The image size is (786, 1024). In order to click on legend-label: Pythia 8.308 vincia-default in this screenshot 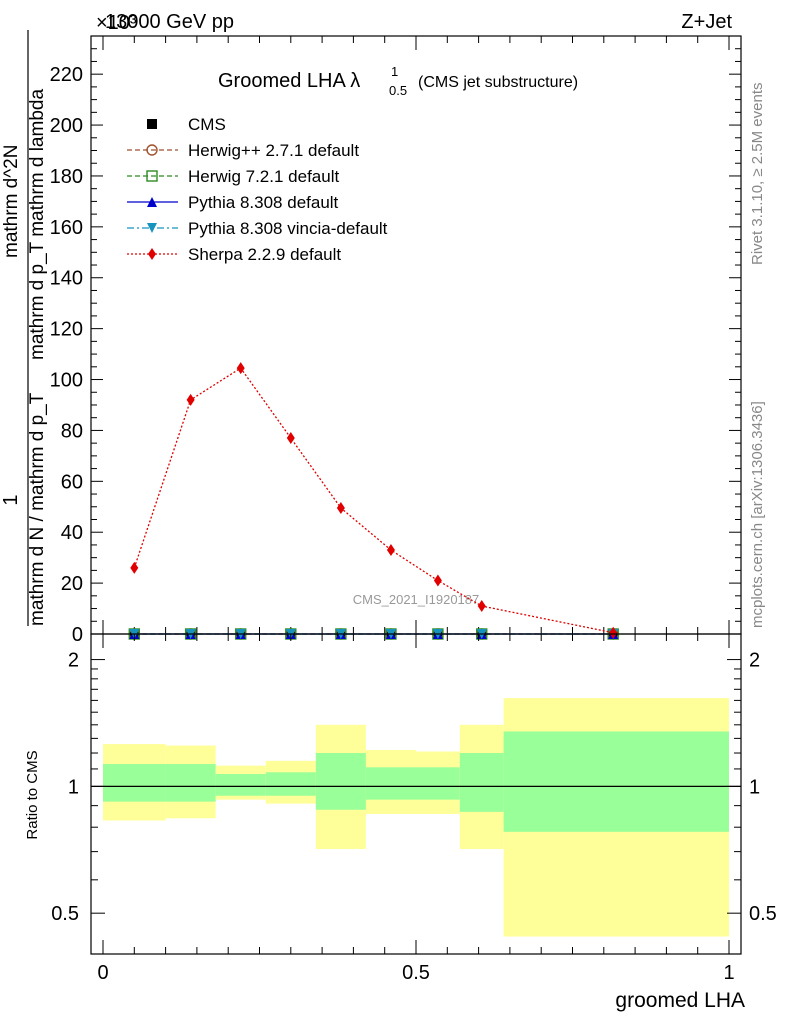, I will do `click(288, 228)`.